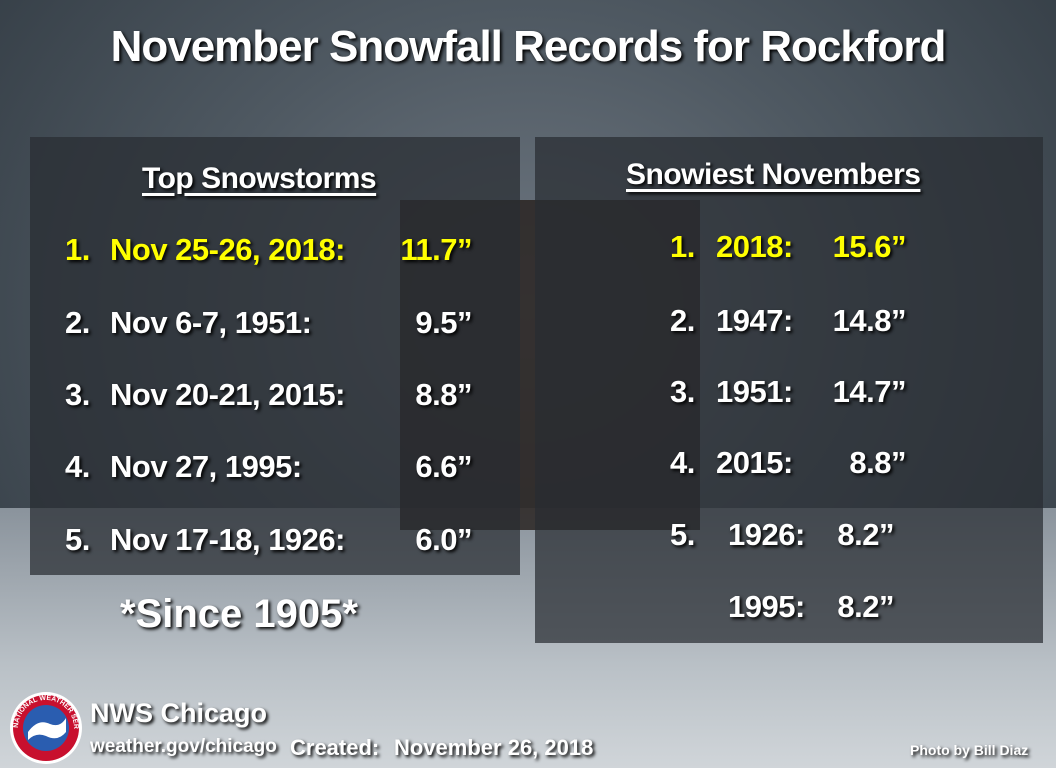 This screenshot has width=1056, height=768. Describe the element at coordinates (206, 466) in the screenshot. I see `row-label: Nov 27, 1995:` at that location.